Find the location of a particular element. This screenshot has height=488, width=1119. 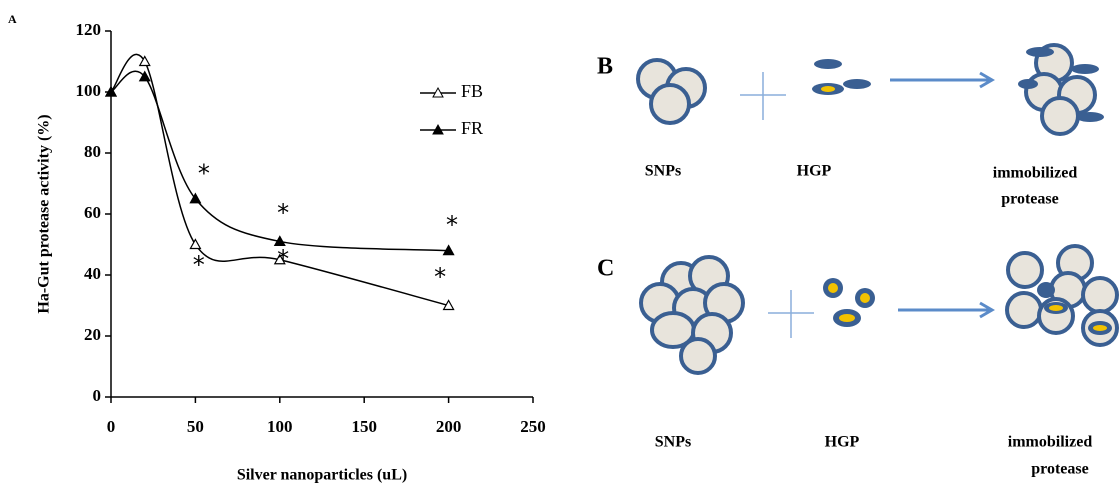

legend-label: FB is located at coordinates (472, 91).